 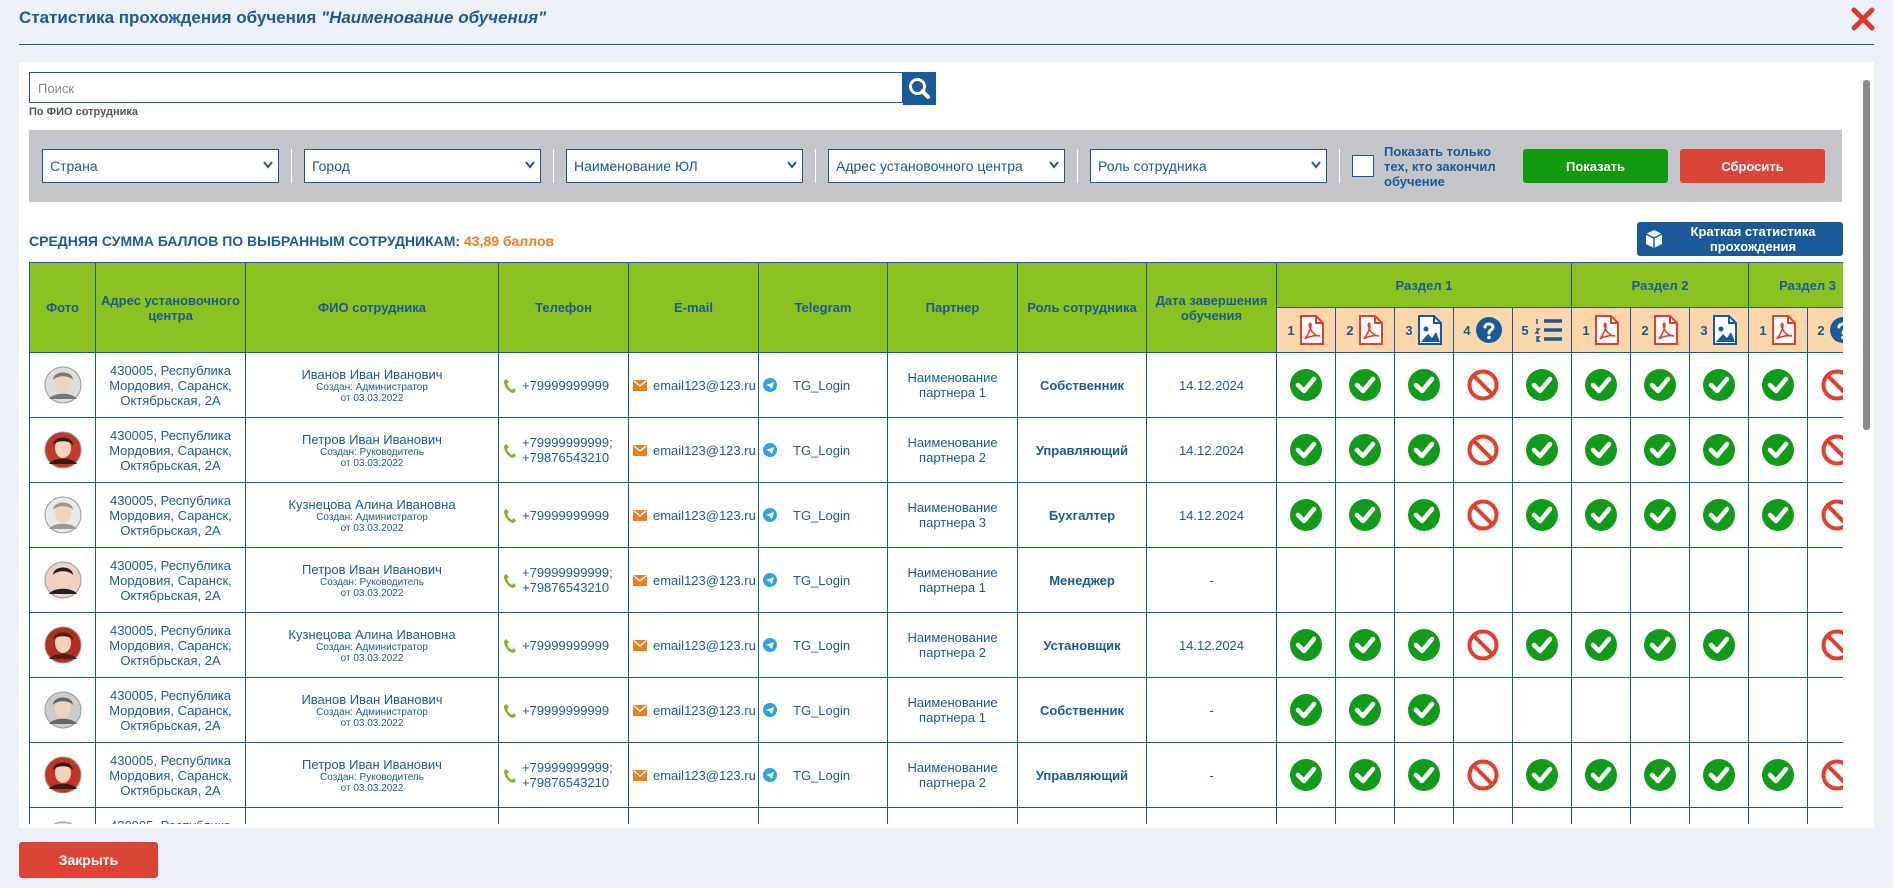 I want to click on phone-icon, so click(x=510, y=580).